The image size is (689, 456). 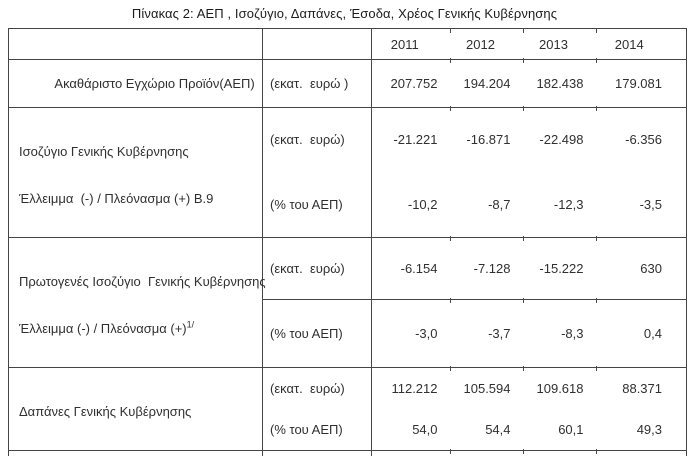 I want to click on value-cell: 82.015, so click(x=641, y=452).